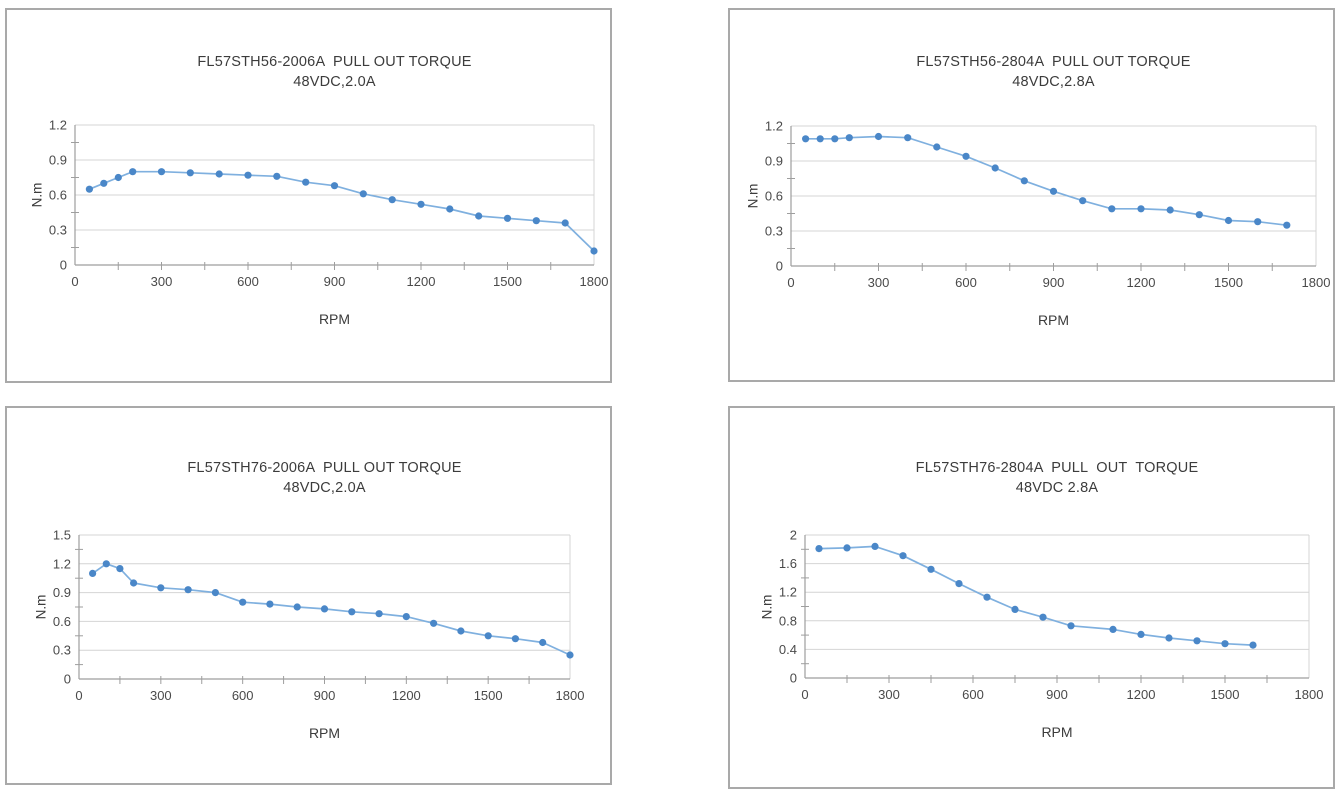 This screenshot has height=792, width=1339. Describe the element at coordinates (1051, 615) in the screenshot. I see `line-chart: 0 0.4 0.8 1.2 1.6 2 0 300 600 900 1200 1500 1800` at that location.